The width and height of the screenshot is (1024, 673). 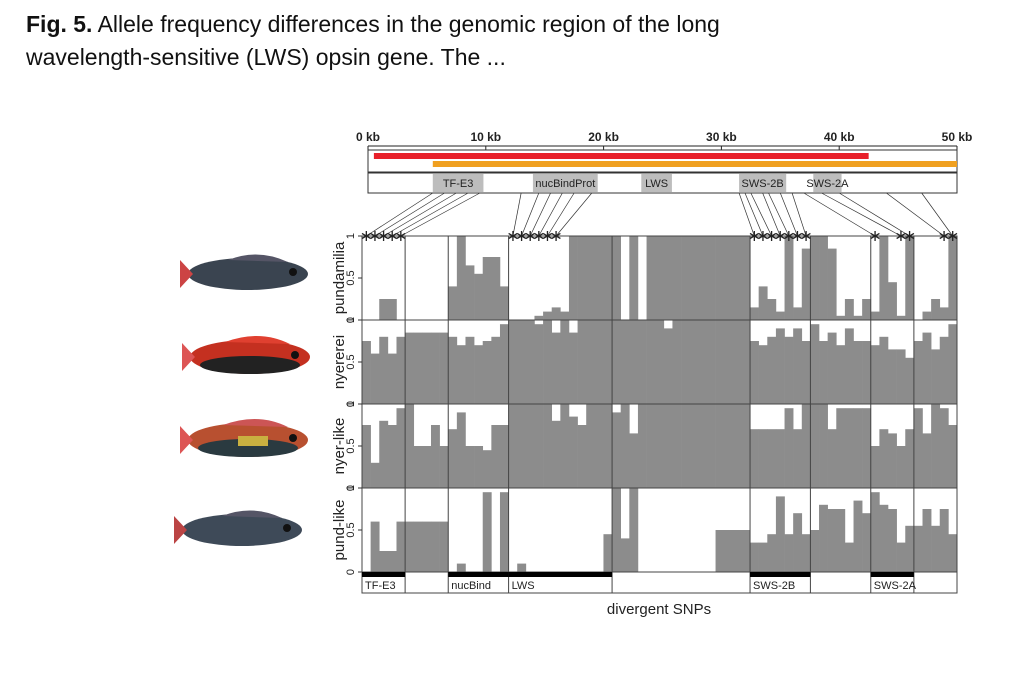 What do you see at coordinates (368, 137) in the screenshot?
I see `scale-tick-label: 0 kb` at bounding box center [368, 137].